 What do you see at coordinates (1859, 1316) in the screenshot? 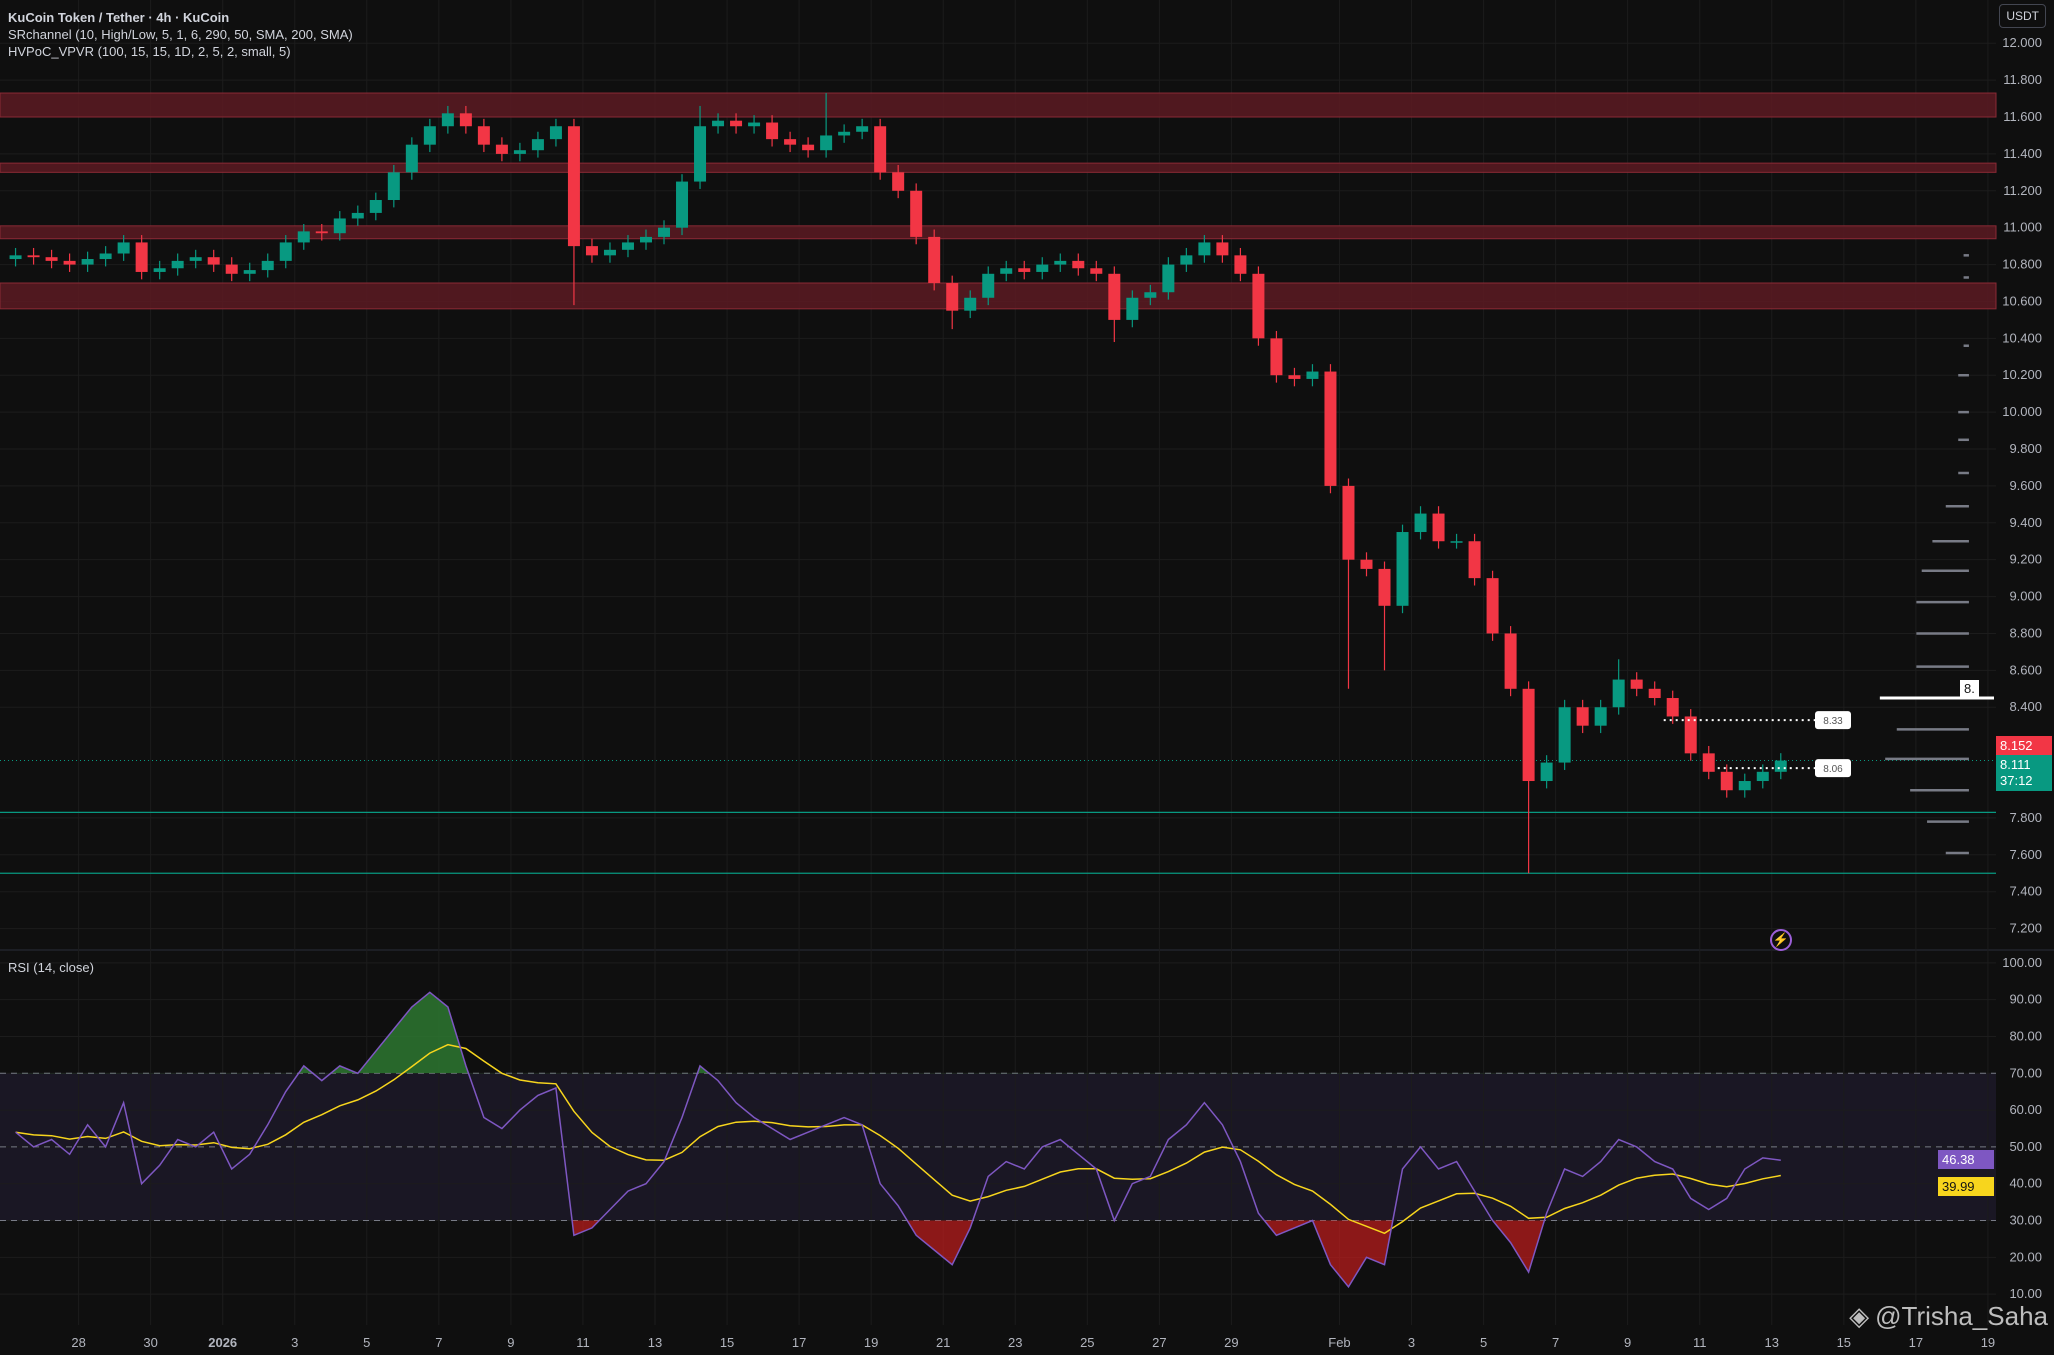
I see `binance-logo-icon: ◈` at bounding box center [1859, 1316].